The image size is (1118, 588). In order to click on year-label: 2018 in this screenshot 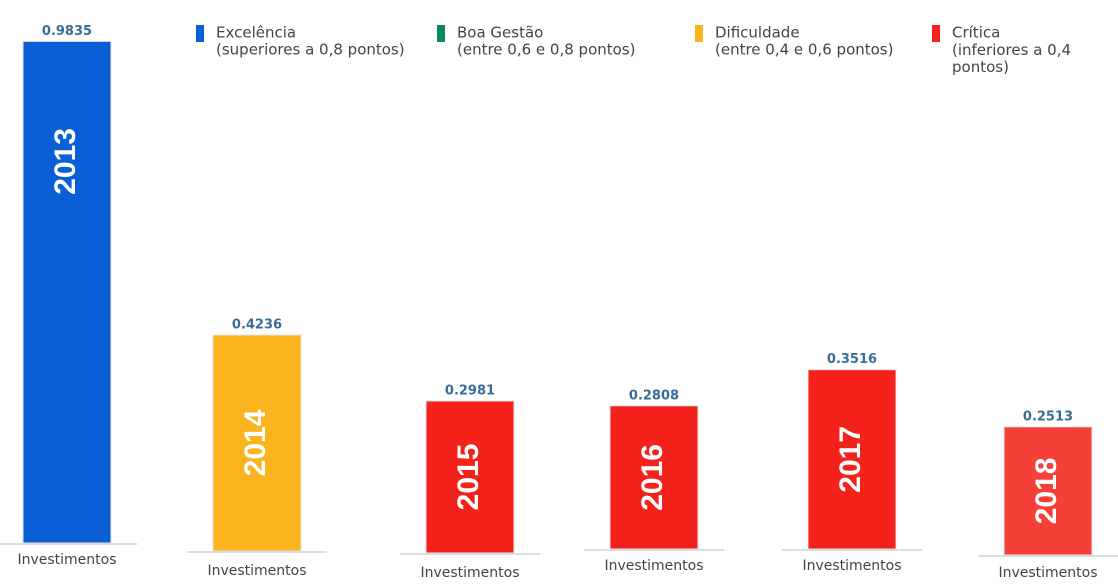, I will do `click(1046, 491)`.